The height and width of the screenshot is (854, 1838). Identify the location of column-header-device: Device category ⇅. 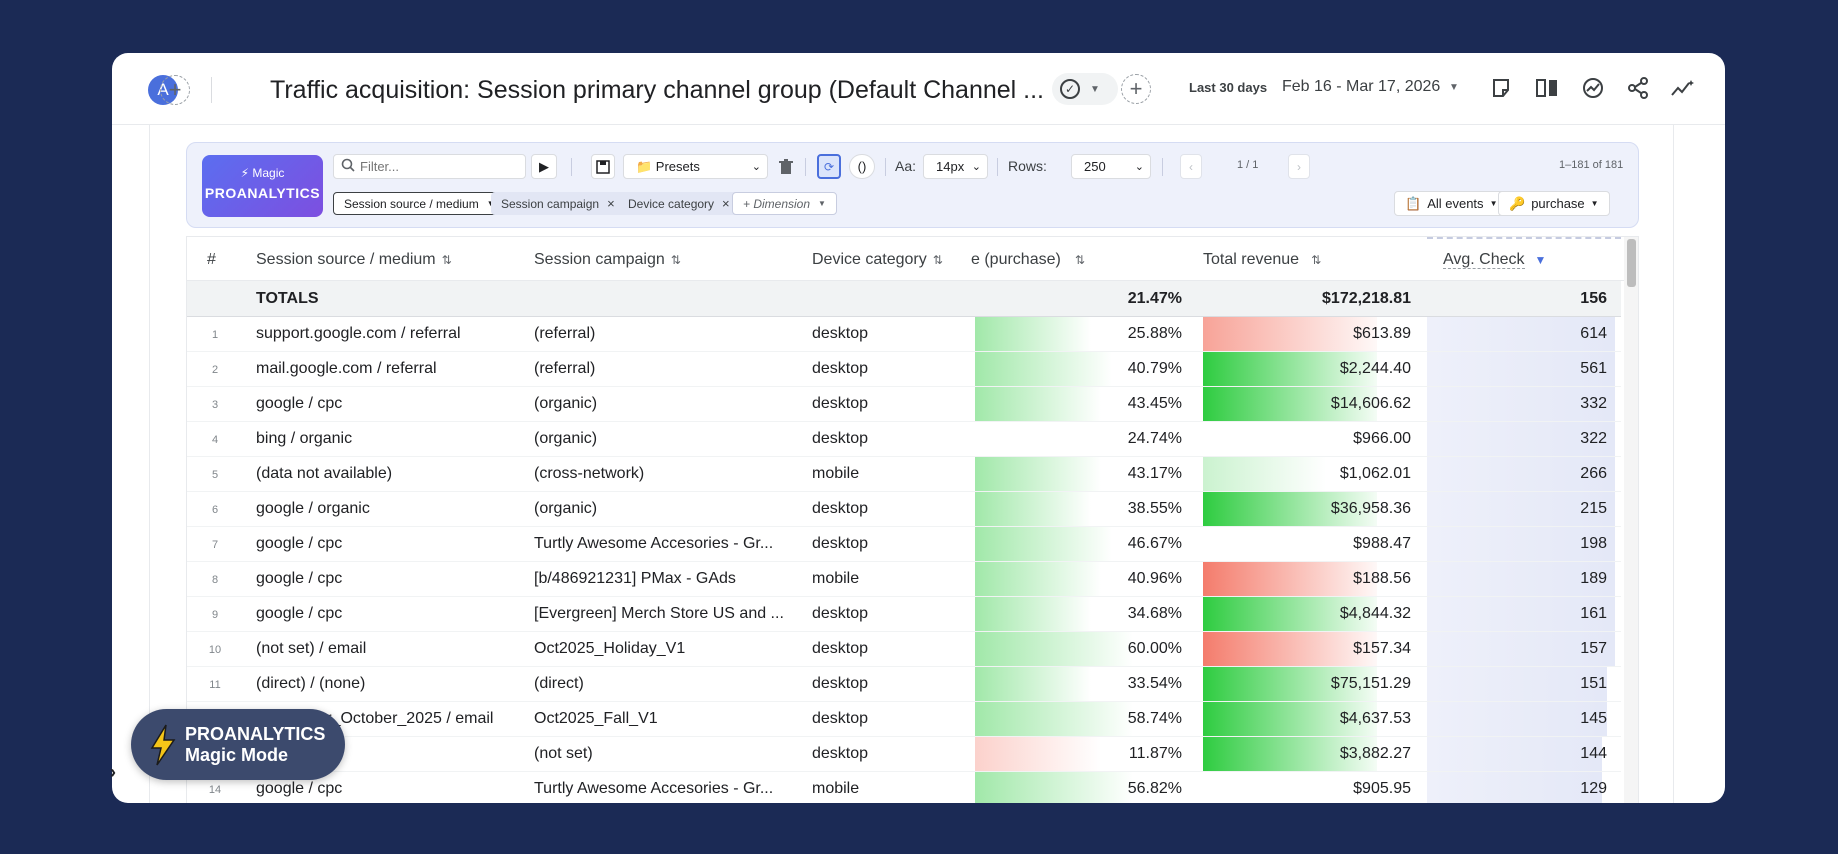
(877, 260).